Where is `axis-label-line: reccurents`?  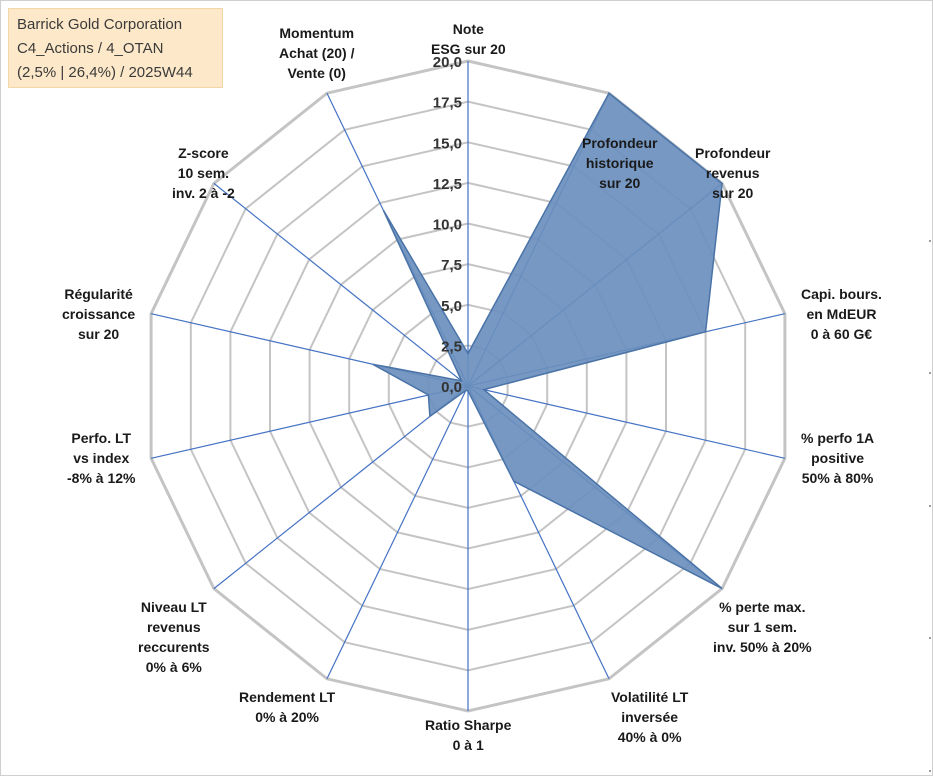
axis-label-line: reccurents is located at coordinates (174, 647).